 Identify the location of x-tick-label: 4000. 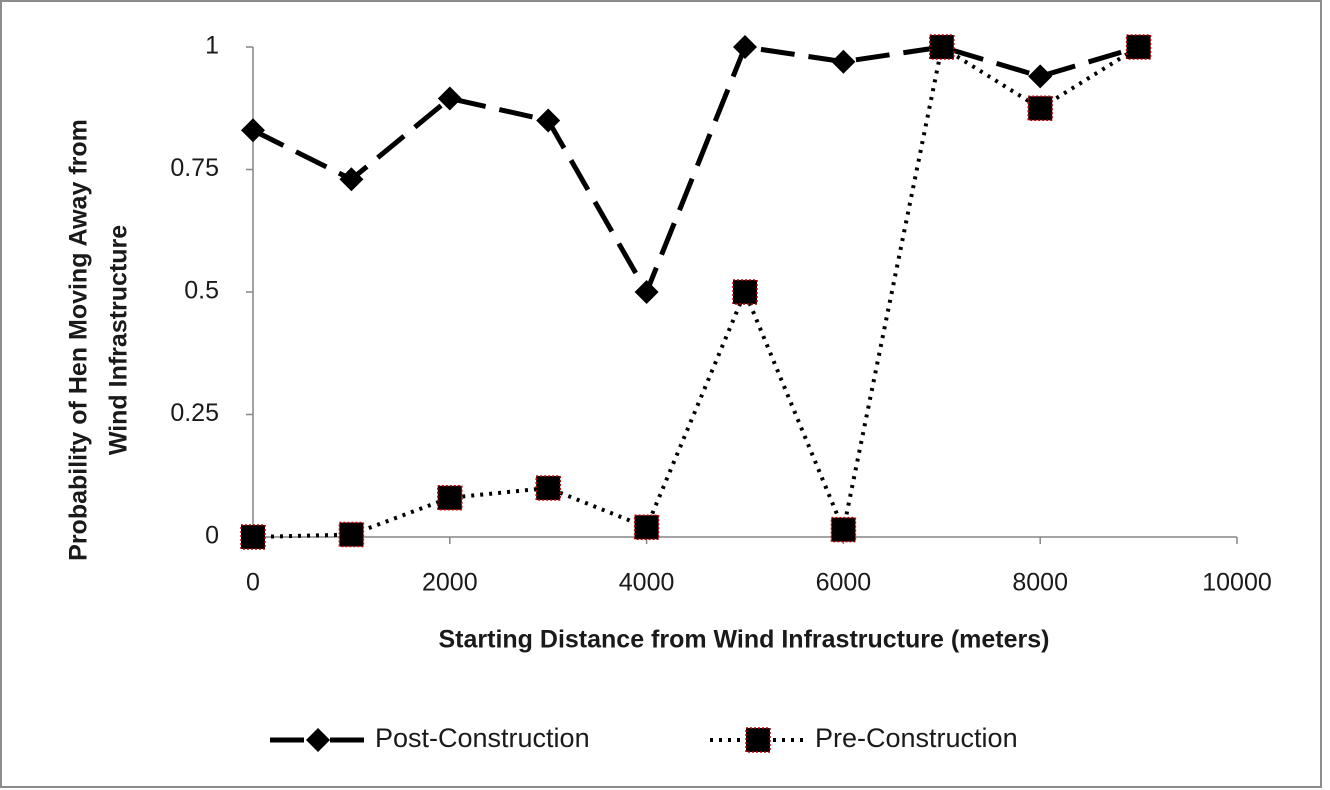
(647, 583).